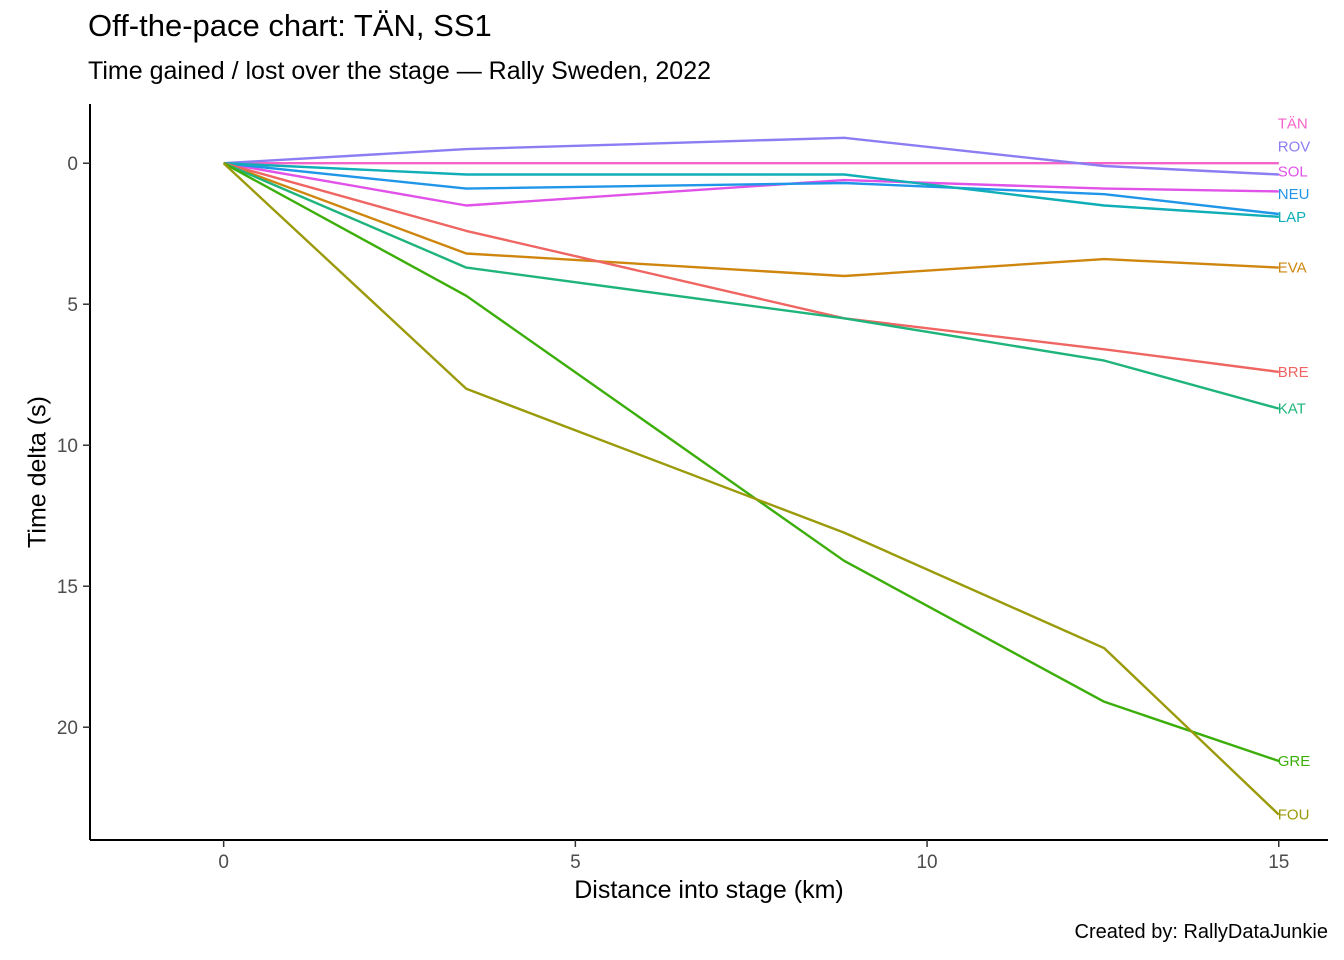  I want to click on x-axis-label: Distance into stage (km), so click(709, 890).